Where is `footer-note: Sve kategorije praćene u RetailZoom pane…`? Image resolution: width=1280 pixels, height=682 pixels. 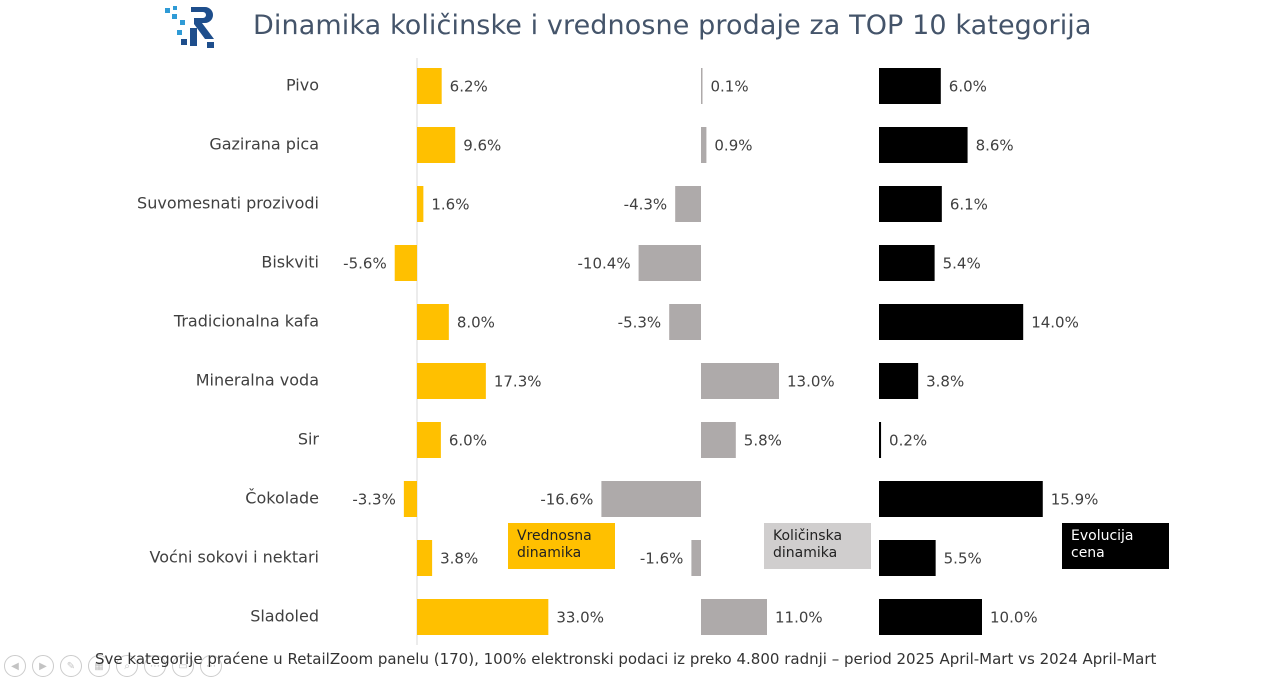 footer-note: Sve kategorije praćene u RetailZoom pane… is located at coordinates (626, 659).